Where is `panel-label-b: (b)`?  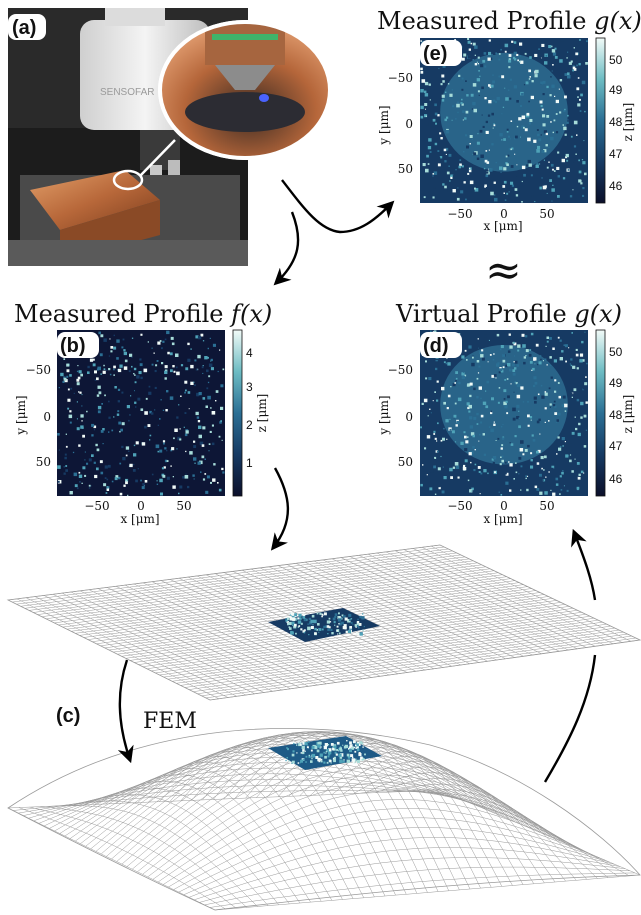
panel-label-b: (b) is located at coordinates (78, 345).